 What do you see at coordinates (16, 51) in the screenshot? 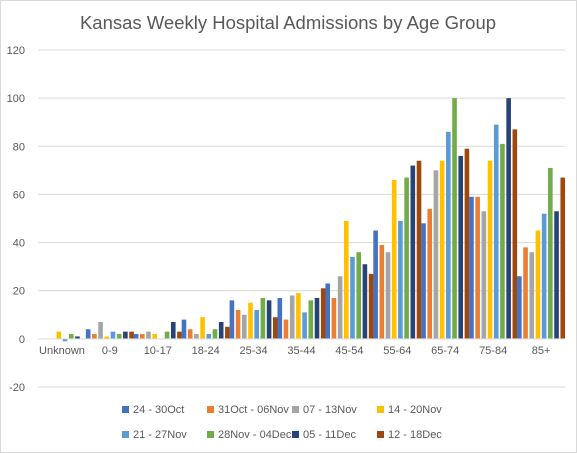
I see `y-tick-label: 120` at bounding box center [16, 51].